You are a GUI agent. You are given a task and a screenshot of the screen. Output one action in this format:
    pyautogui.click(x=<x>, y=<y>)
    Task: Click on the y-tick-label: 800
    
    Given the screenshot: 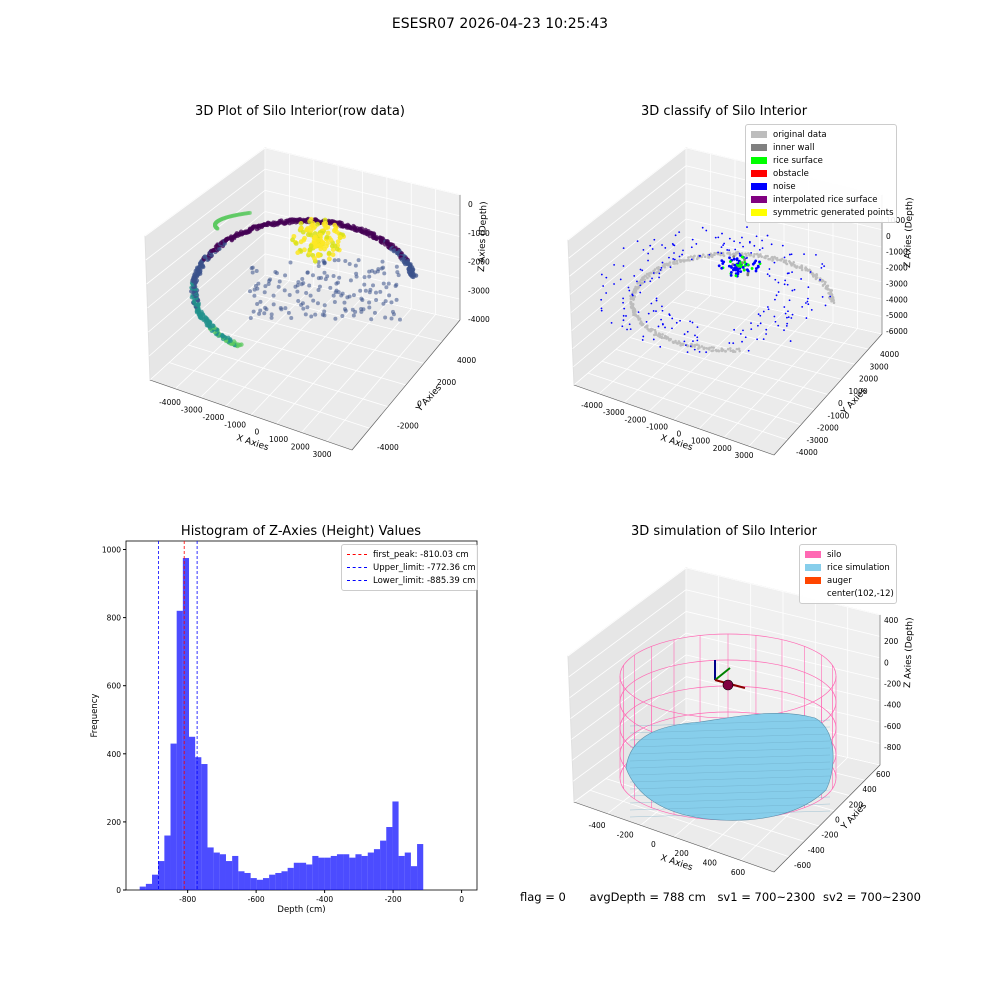 What is the action you would take?
    pyautogui.click(x=114, y=618)
    